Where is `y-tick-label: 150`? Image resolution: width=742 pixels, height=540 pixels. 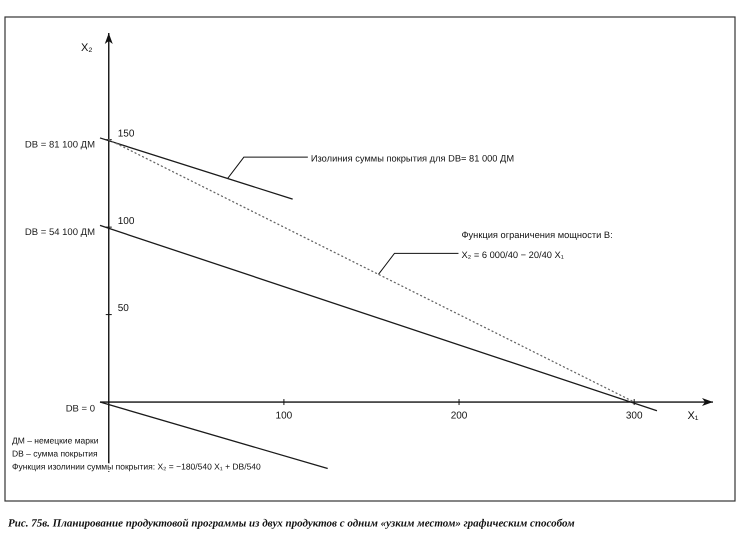
y-tick-label: 150 is located at coordinates (126, 134).